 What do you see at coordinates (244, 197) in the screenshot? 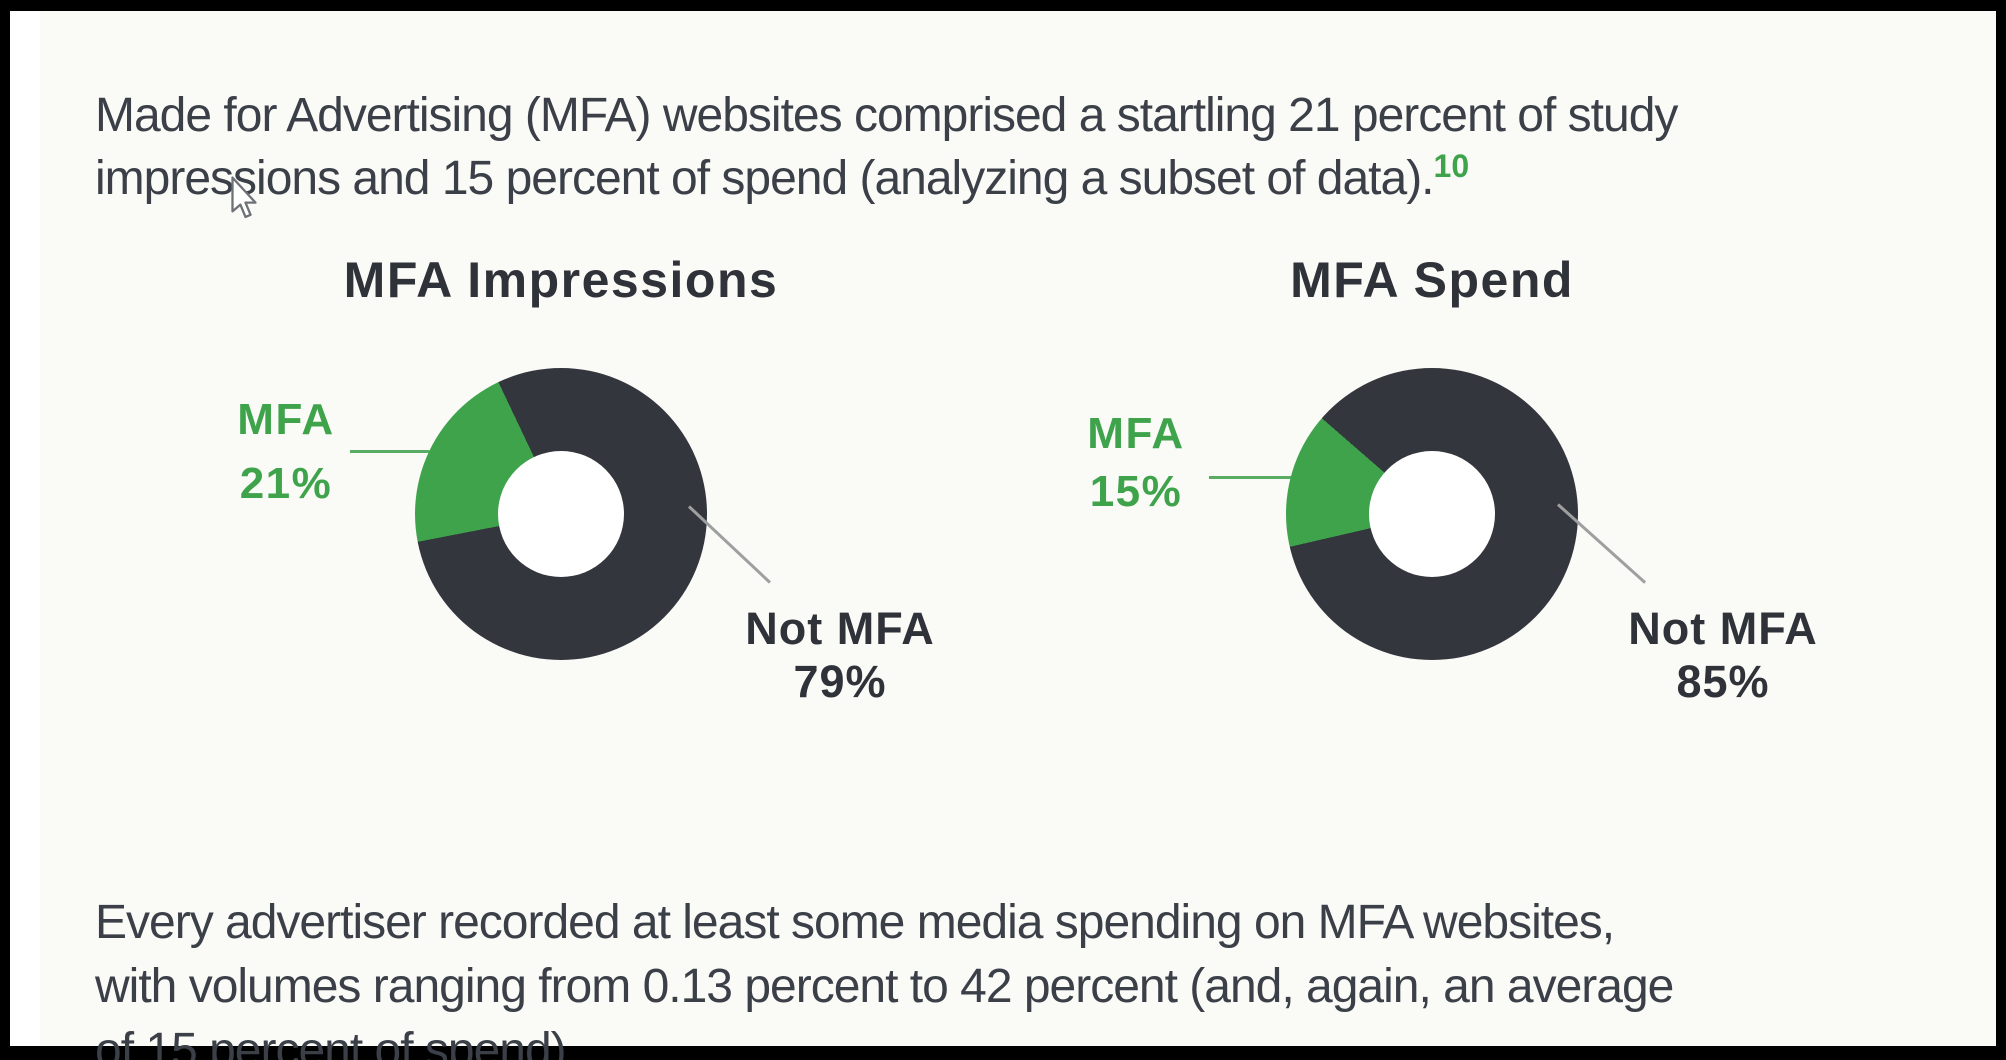
I see `mouse-cursor-icon` at bounding box center [244, 197].